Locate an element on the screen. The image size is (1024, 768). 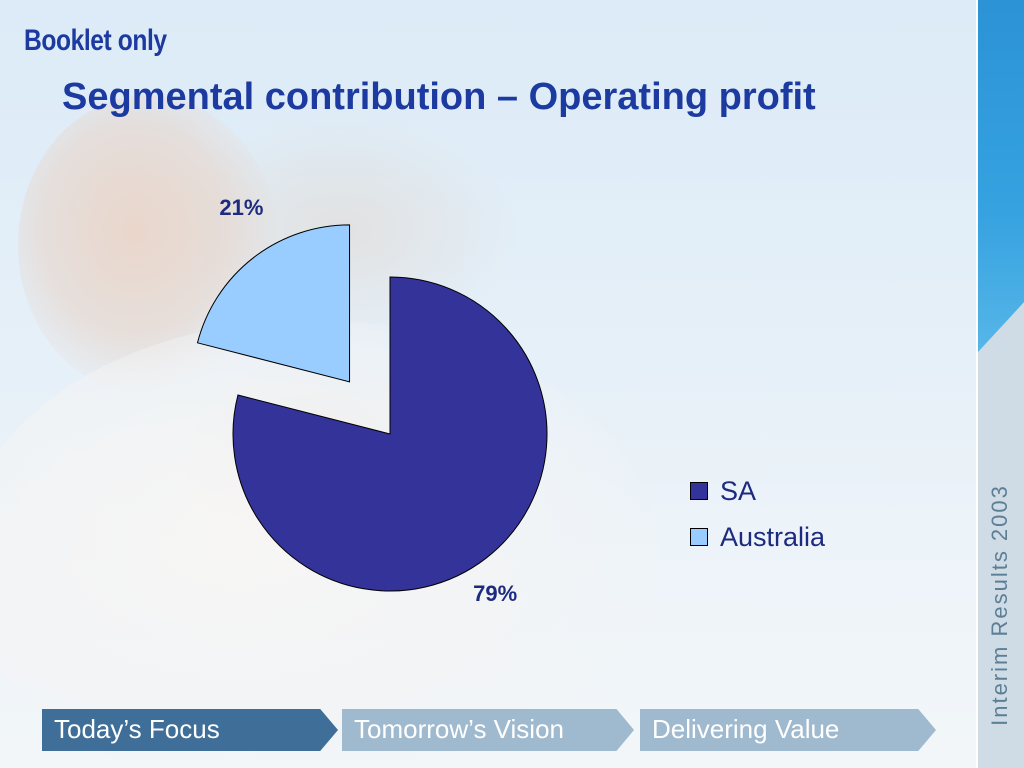
pie-slice-australia is located at coordinates (273, 303).